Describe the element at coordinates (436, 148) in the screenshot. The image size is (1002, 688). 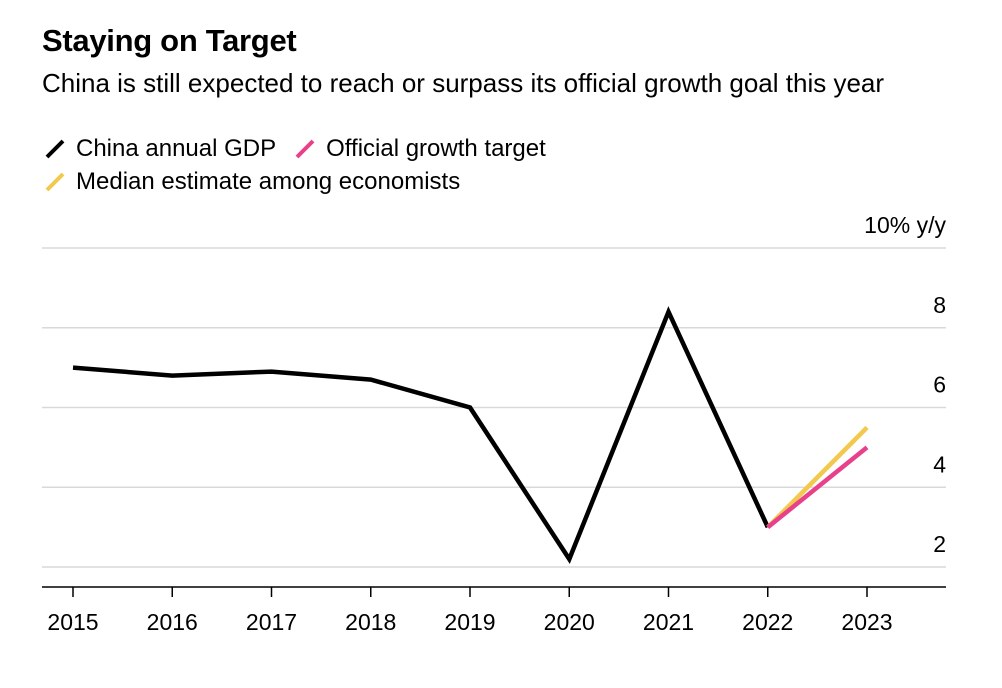
I see `legend-label-target: Official growth target` at that location.